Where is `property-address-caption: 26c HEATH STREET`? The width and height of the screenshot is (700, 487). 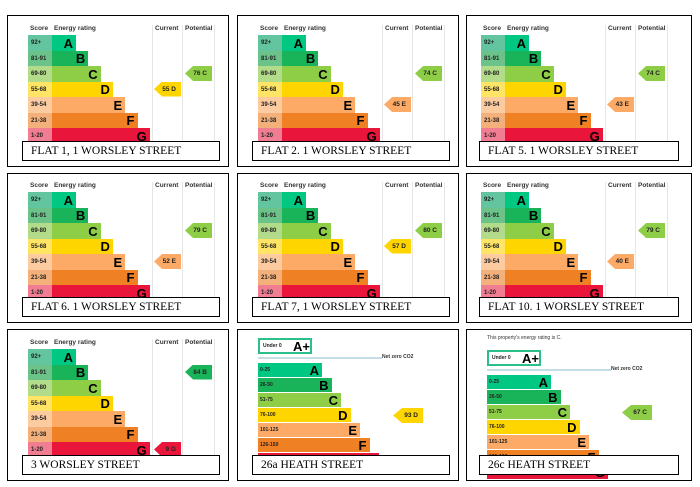 property-address-caption: 26c HEATH STREET is located at coordinates (579, 465).